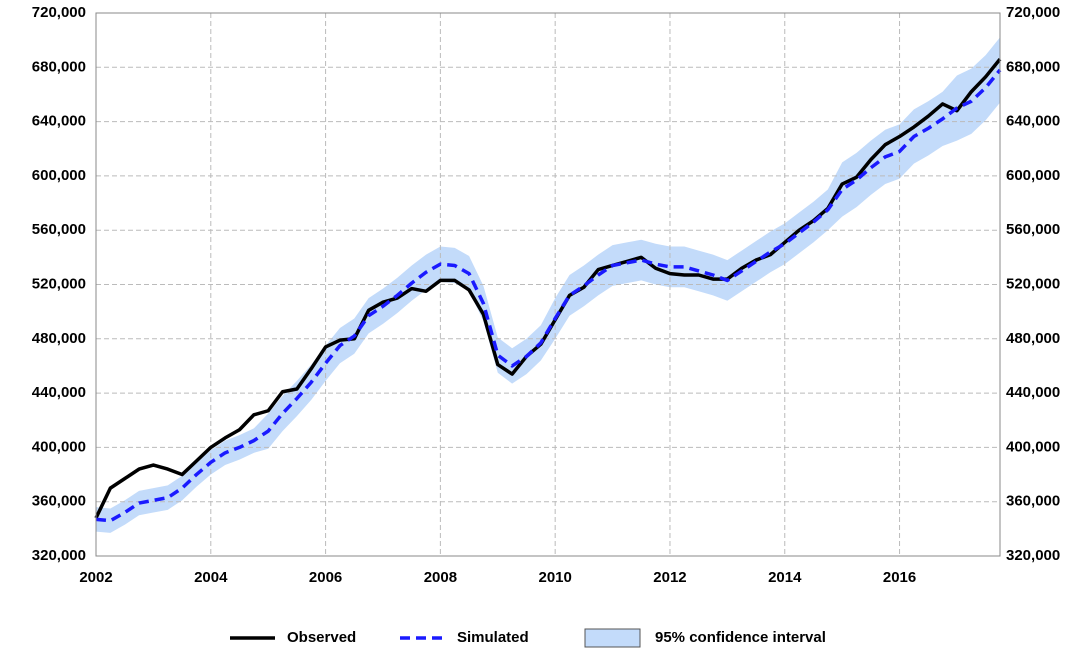 The height and width of the screenshot is (658, 1091). I want to click on y2-tick-label: 520,000, so click(1033, 283).